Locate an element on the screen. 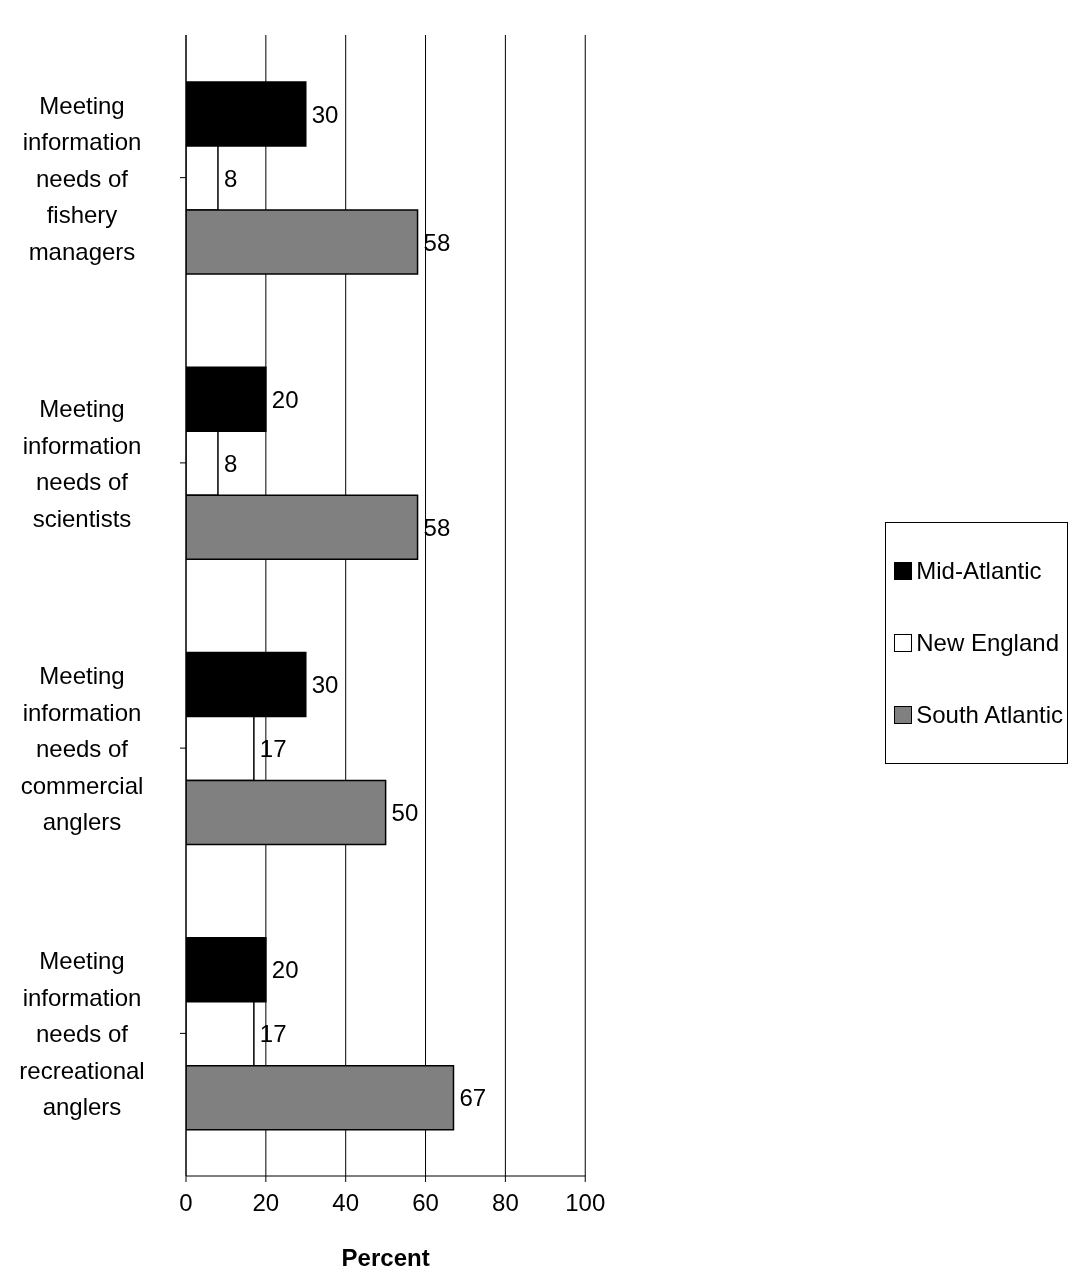 The width and height of the screenshot is (1072, 1284). x-tick-label: 80 is located at coordinates (505, 1203).